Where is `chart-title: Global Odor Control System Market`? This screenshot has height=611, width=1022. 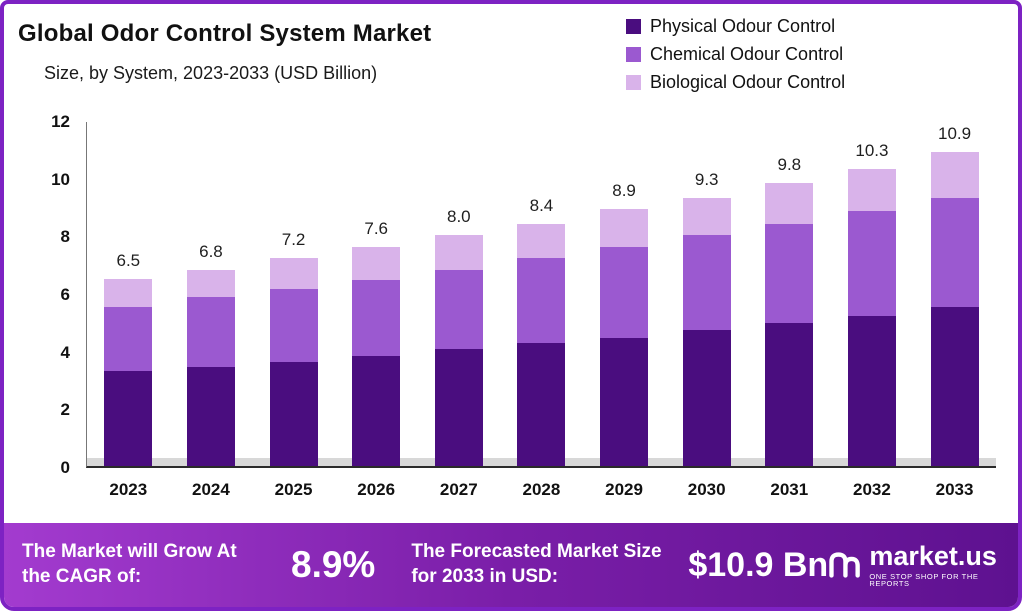
chart-title: Global Odor Control System Market is located at coordinates (225, 33).